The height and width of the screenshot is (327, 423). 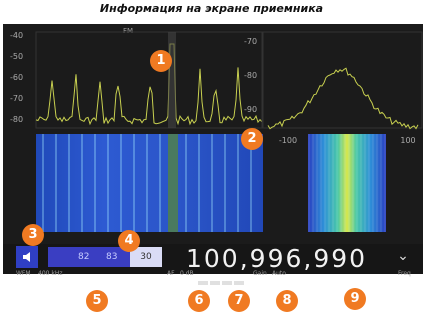 What do you see at coordinates (129, 241) in the screenshot?
I see `callout-marker-4: 4` at bounding box center [129, 241].